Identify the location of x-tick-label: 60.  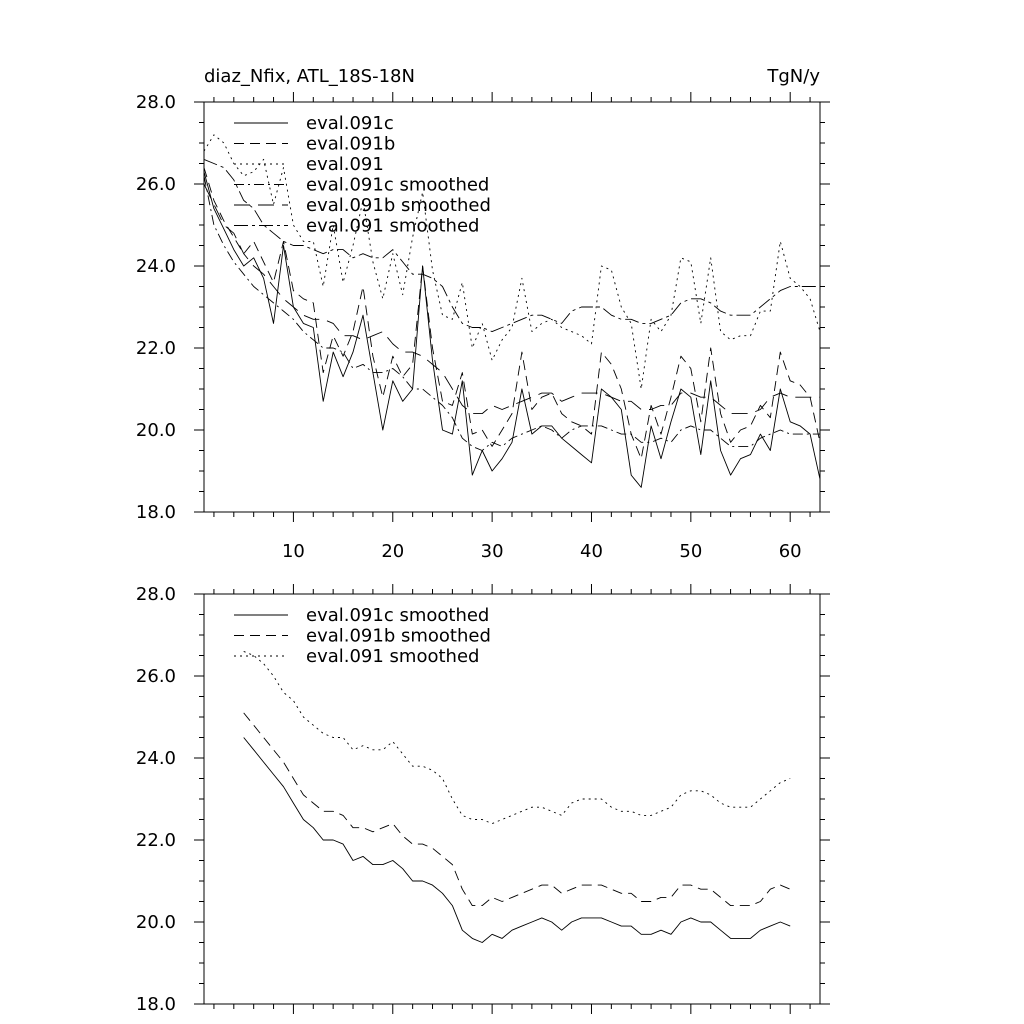
(790, 551).